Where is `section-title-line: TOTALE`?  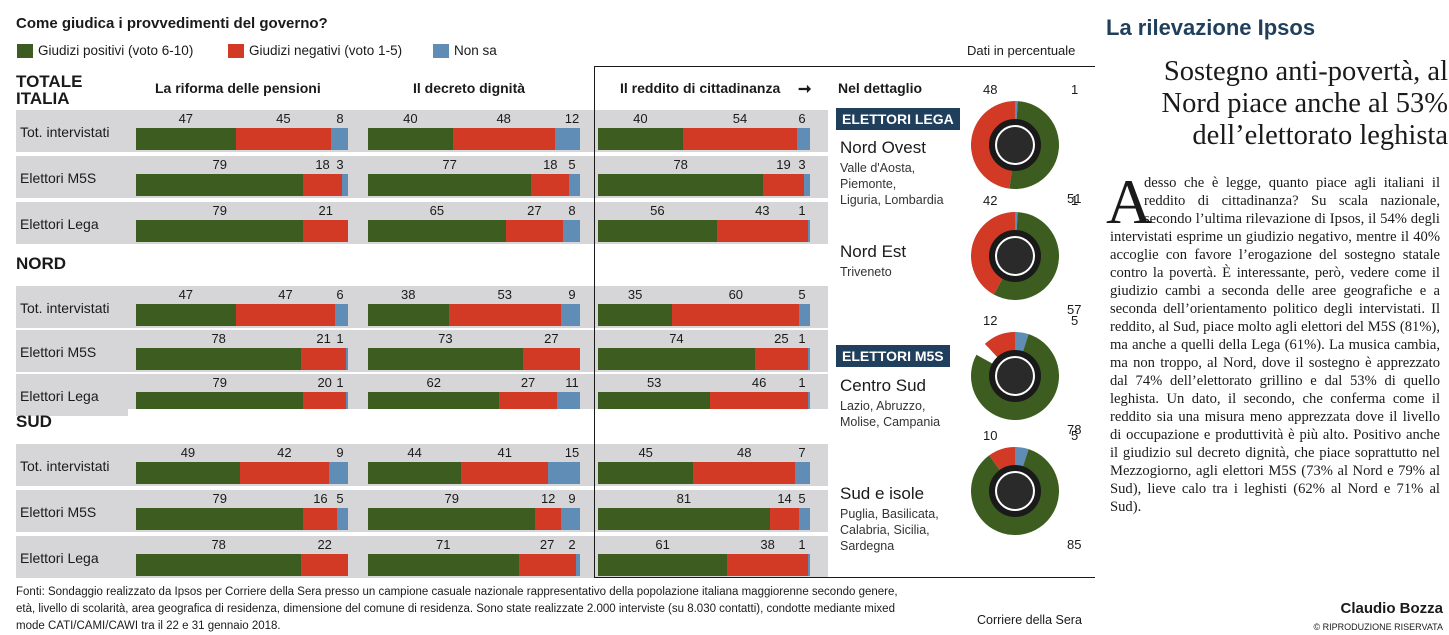 section-title-line: TOTALE is located at coordinates (49, 81).